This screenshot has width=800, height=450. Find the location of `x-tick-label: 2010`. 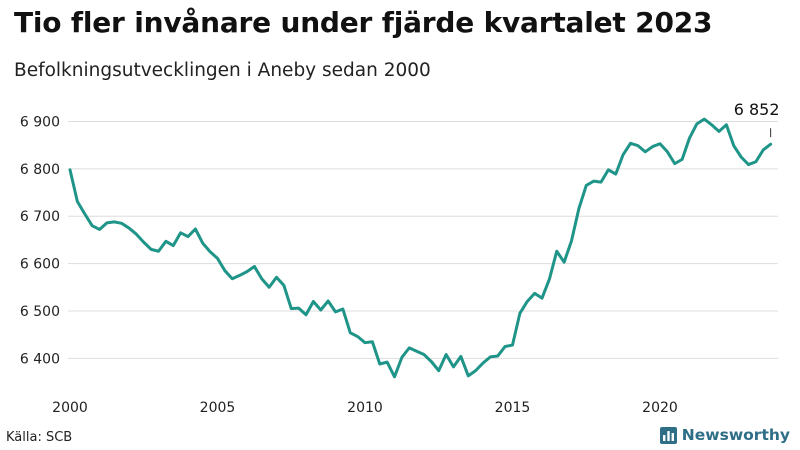

x-tick-label: 2010 is located at coordinates (365, 408).